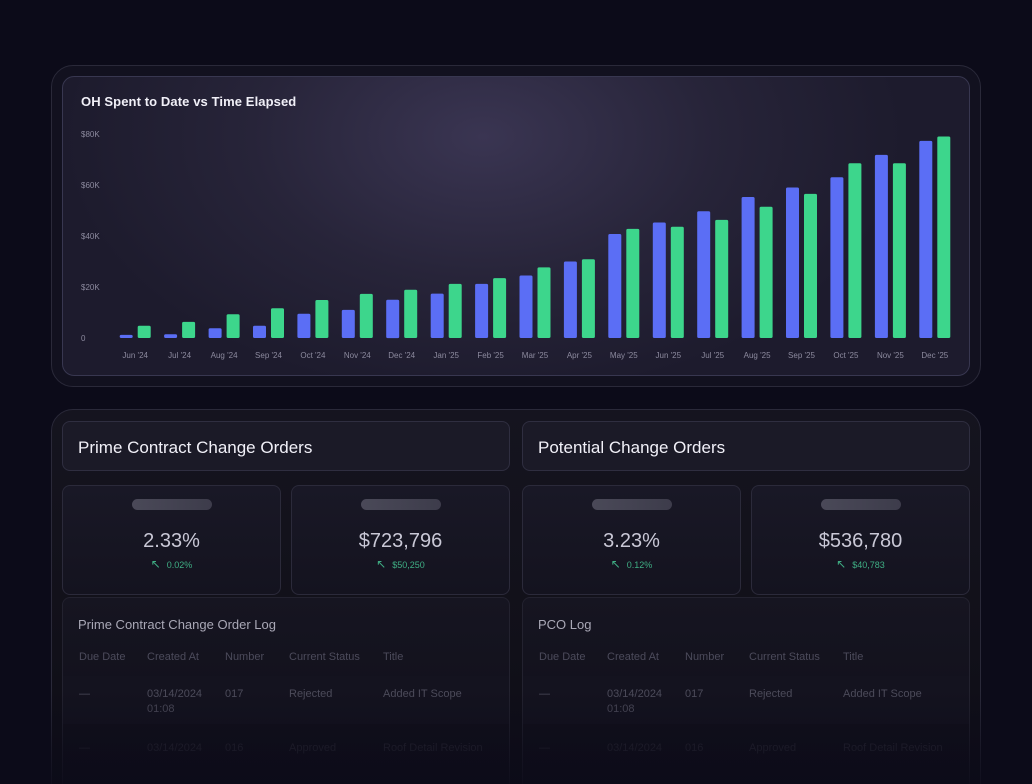 This screenshot has height=784, width=1032. I want to click on x-tick-label: Sep '24, so click(268, 355).